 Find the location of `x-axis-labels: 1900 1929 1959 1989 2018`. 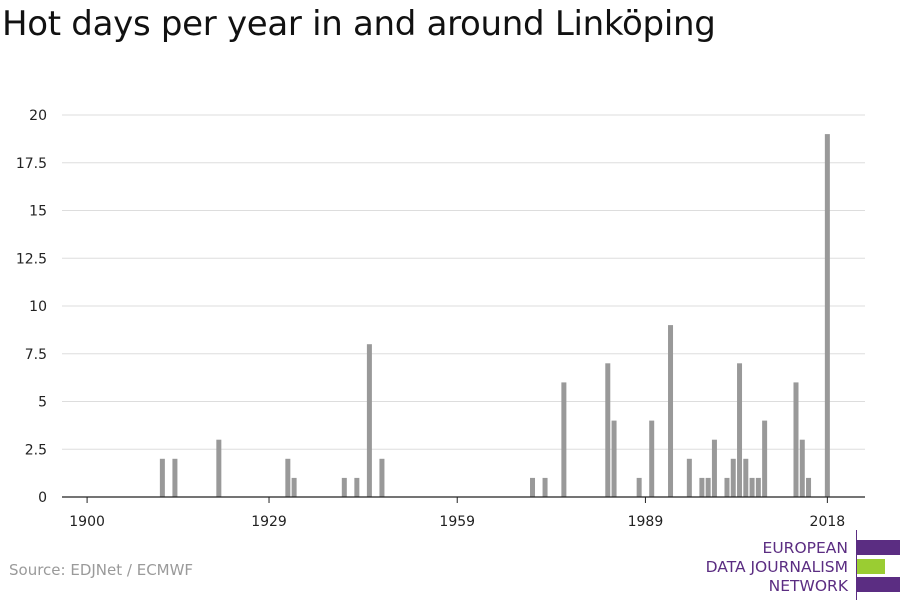

x-axis-labels: 1900 1929 1959 1989 2018 is located at coordinates (457, 522).